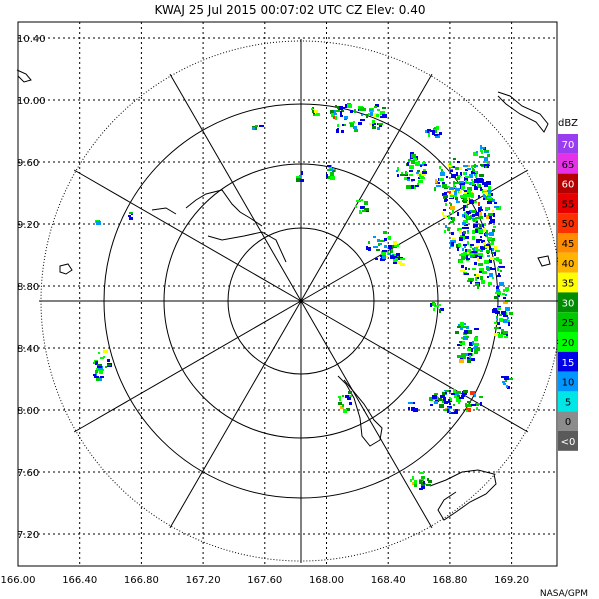 This screenshot has height=599, width=599. What do you see at coordinates (568, 224) in the screenshot?
I see `legend-label: 50` at bounding box center [568, 224].